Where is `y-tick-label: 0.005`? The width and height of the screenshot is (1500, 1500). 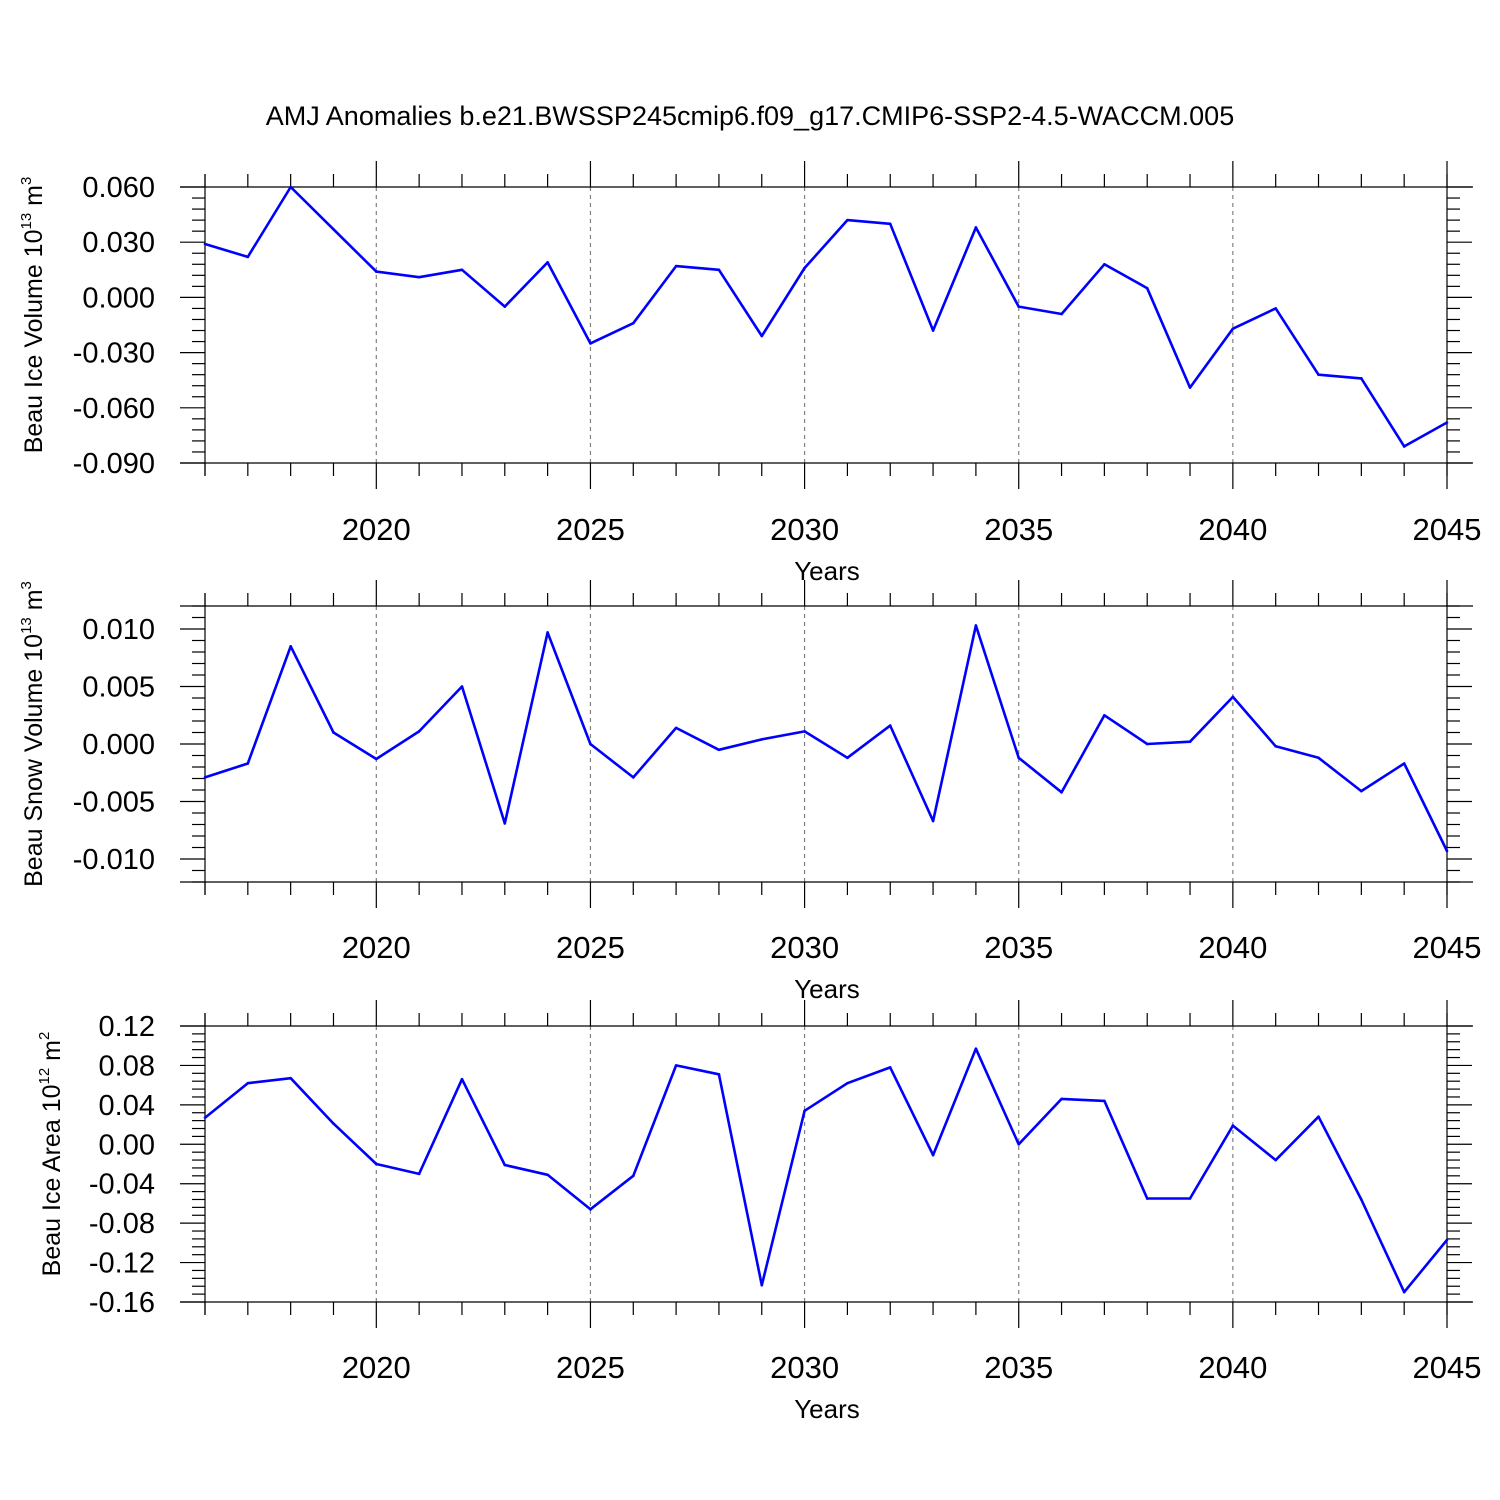
y-tick-label: 0.005 is located at coordinates (118, 688).